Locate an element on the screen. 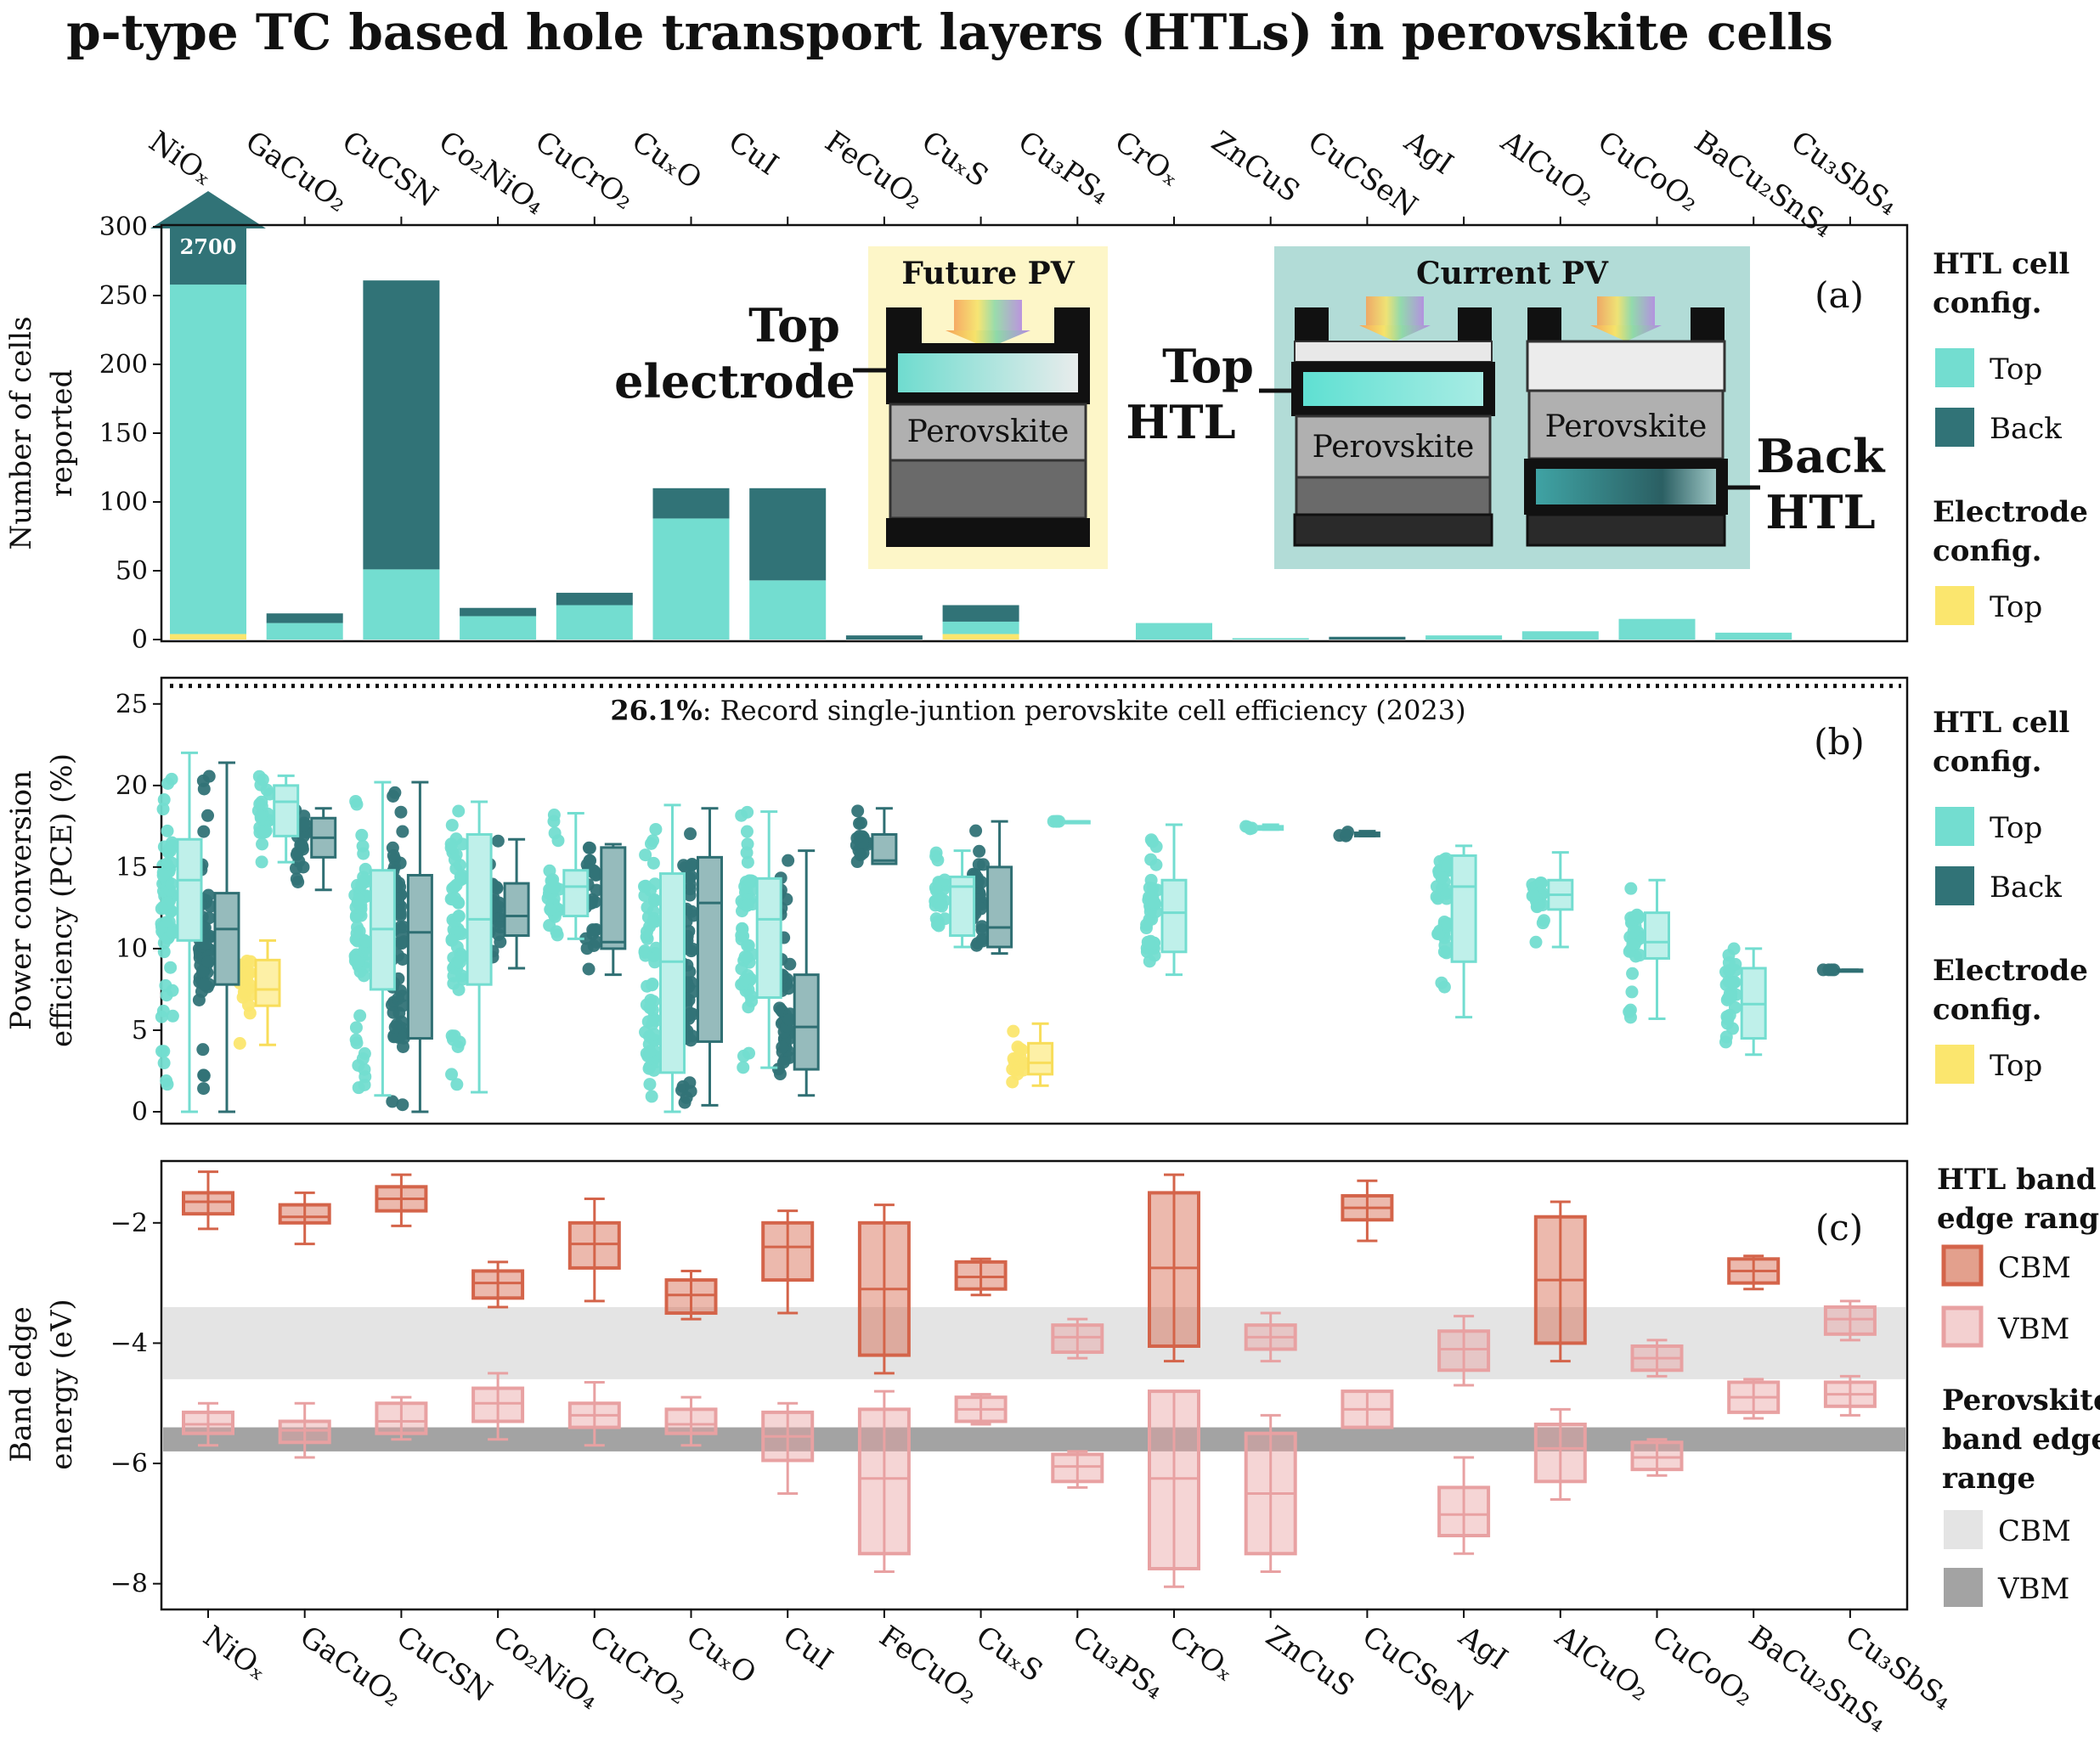 The image size is (2100, 1753). back-htl-right-contact is located at coordinates (1708, 324).